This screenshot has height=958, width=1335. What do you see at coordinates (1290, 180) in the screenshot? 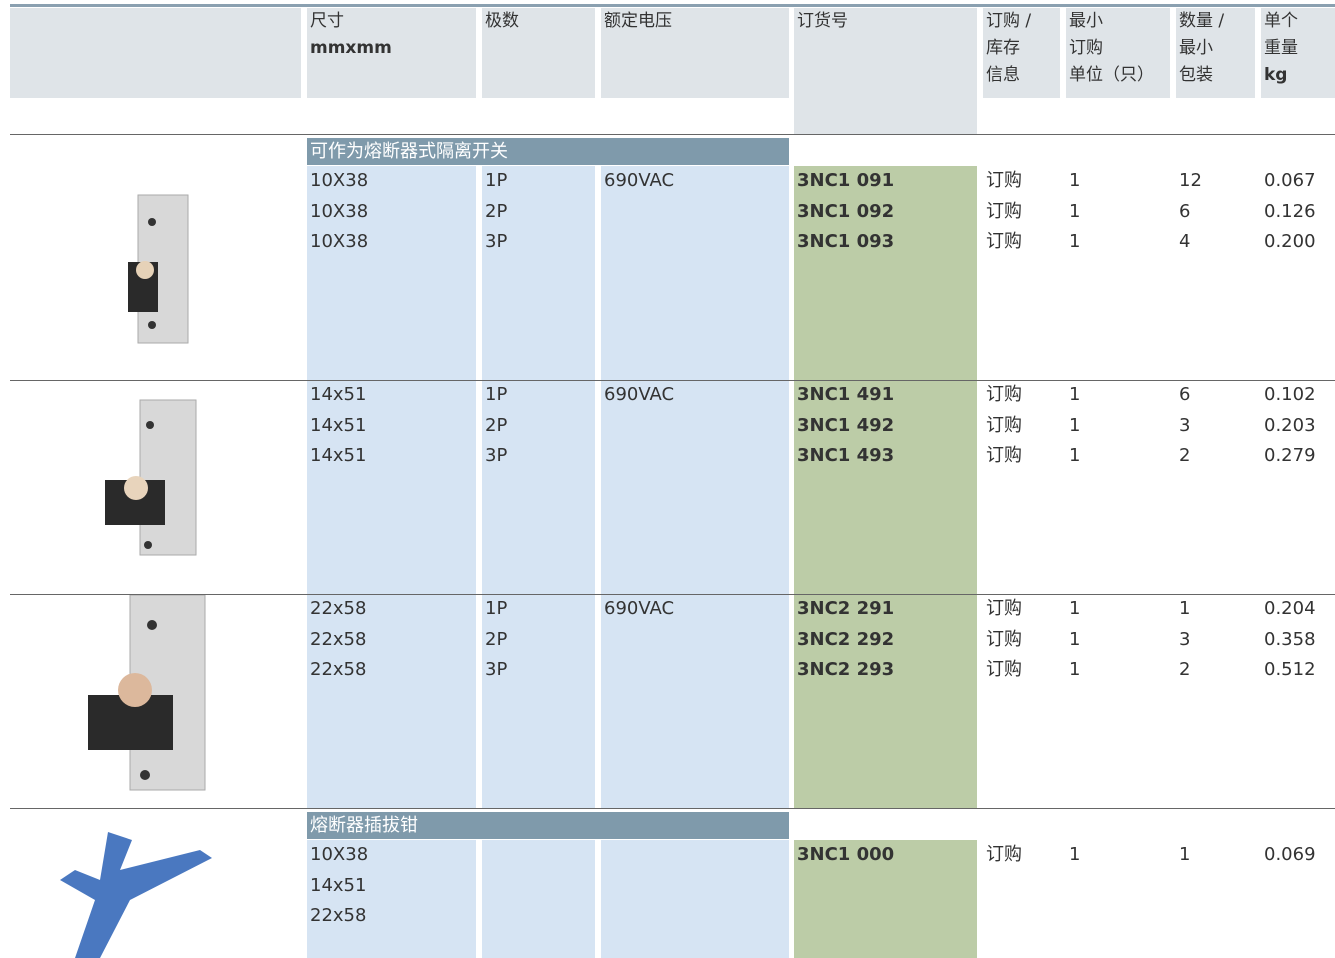
I see `cell-weight: 0.067` at bounding box center [1290, 180].